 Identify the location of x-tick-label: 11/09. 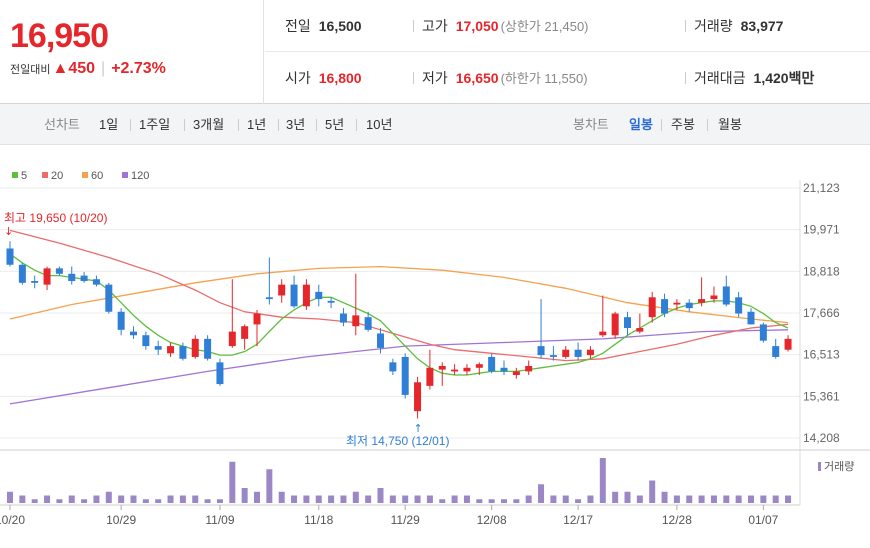
(219, 520).